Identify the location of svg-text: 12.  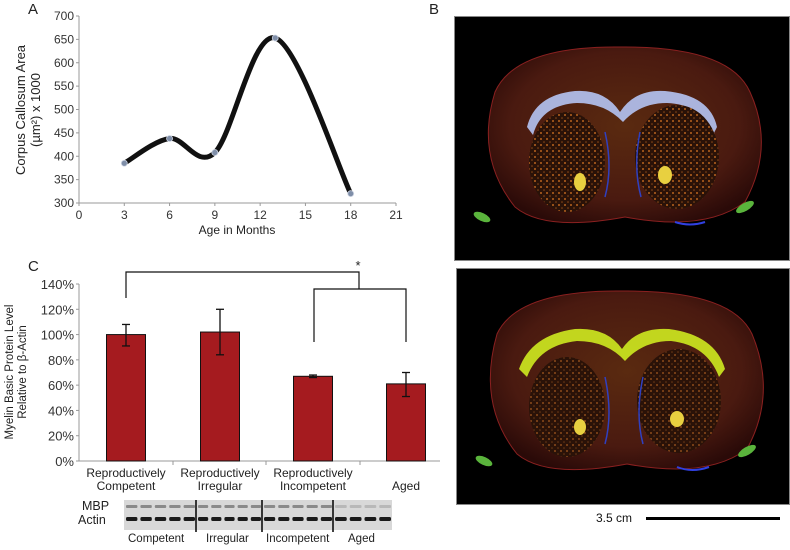
(260, 215).